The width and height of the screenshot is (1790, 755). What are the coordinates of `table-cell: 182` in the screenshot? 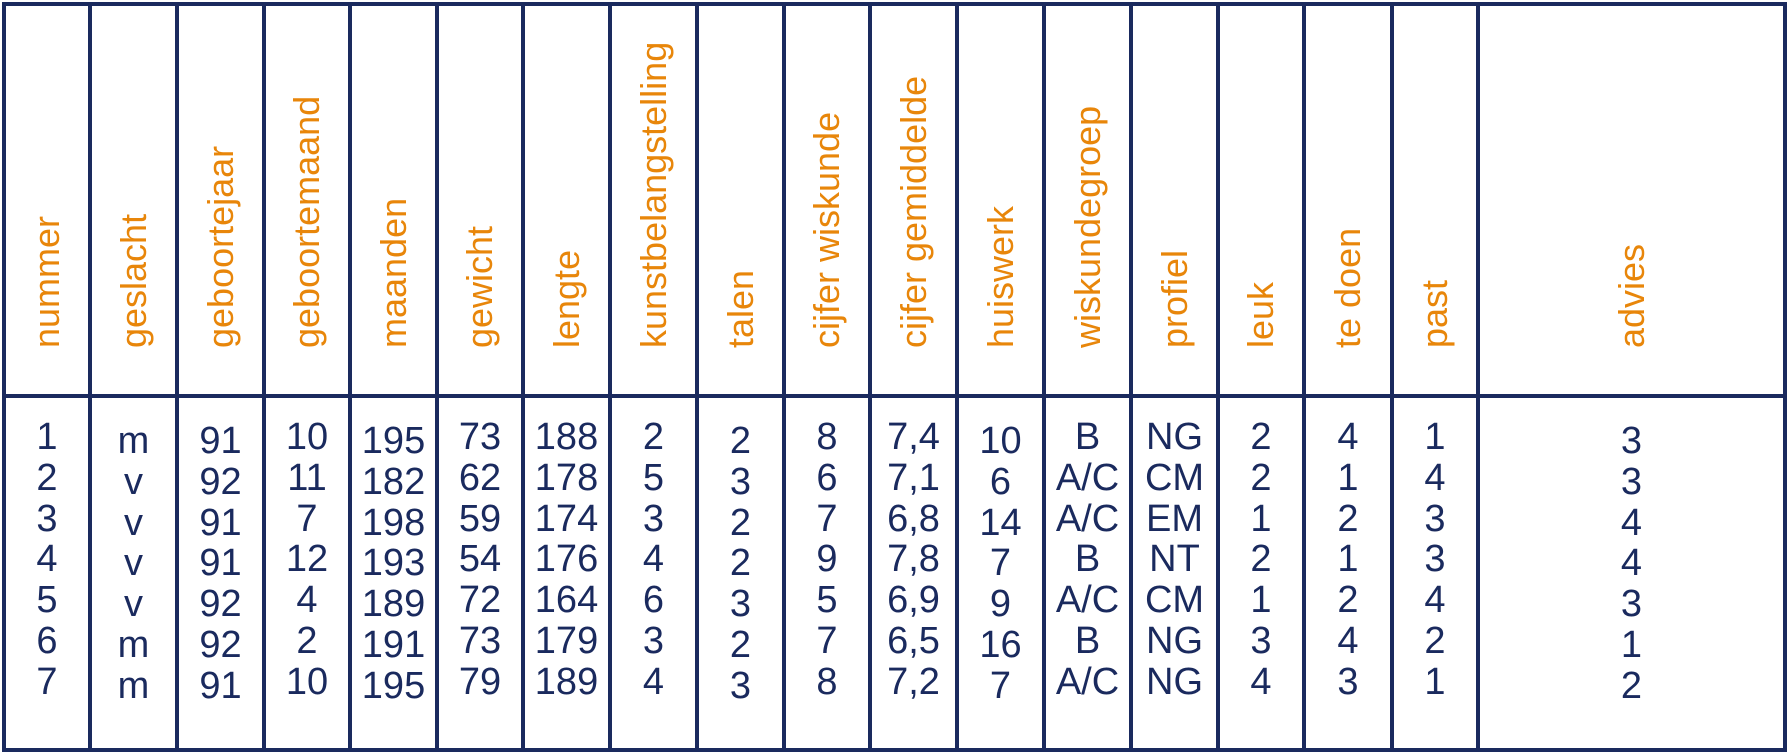 It's located at (393, 482).